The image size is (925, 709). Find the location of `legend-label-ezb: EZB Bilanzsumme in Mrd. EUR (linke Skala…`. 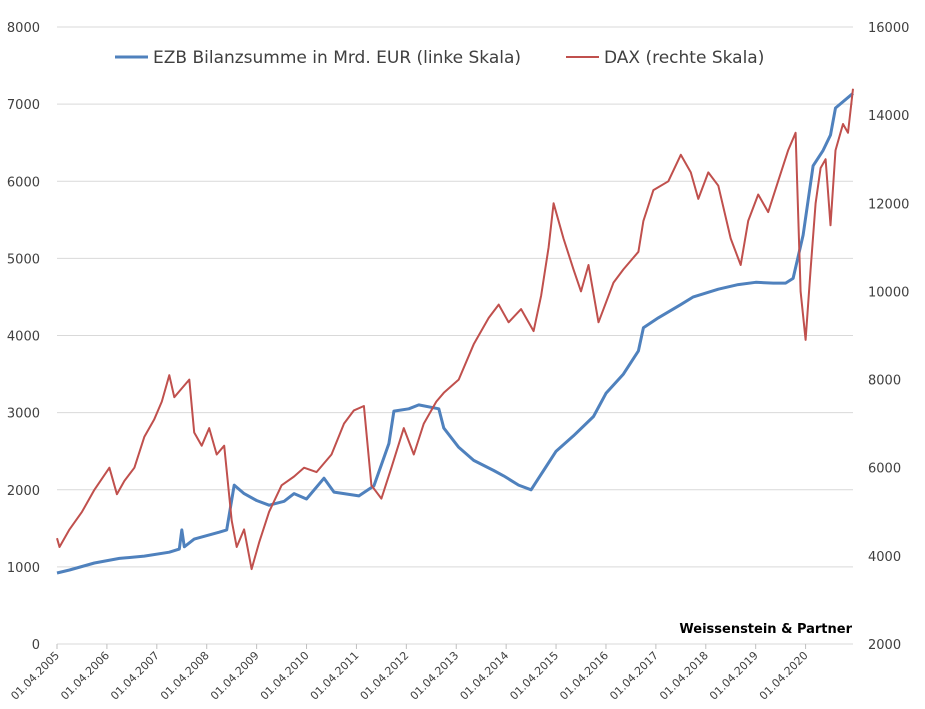

legend-label-ezb: EZB Bilanzsumme in Mrd. EUR (linke Skala… is located at coordinates (337, 58).